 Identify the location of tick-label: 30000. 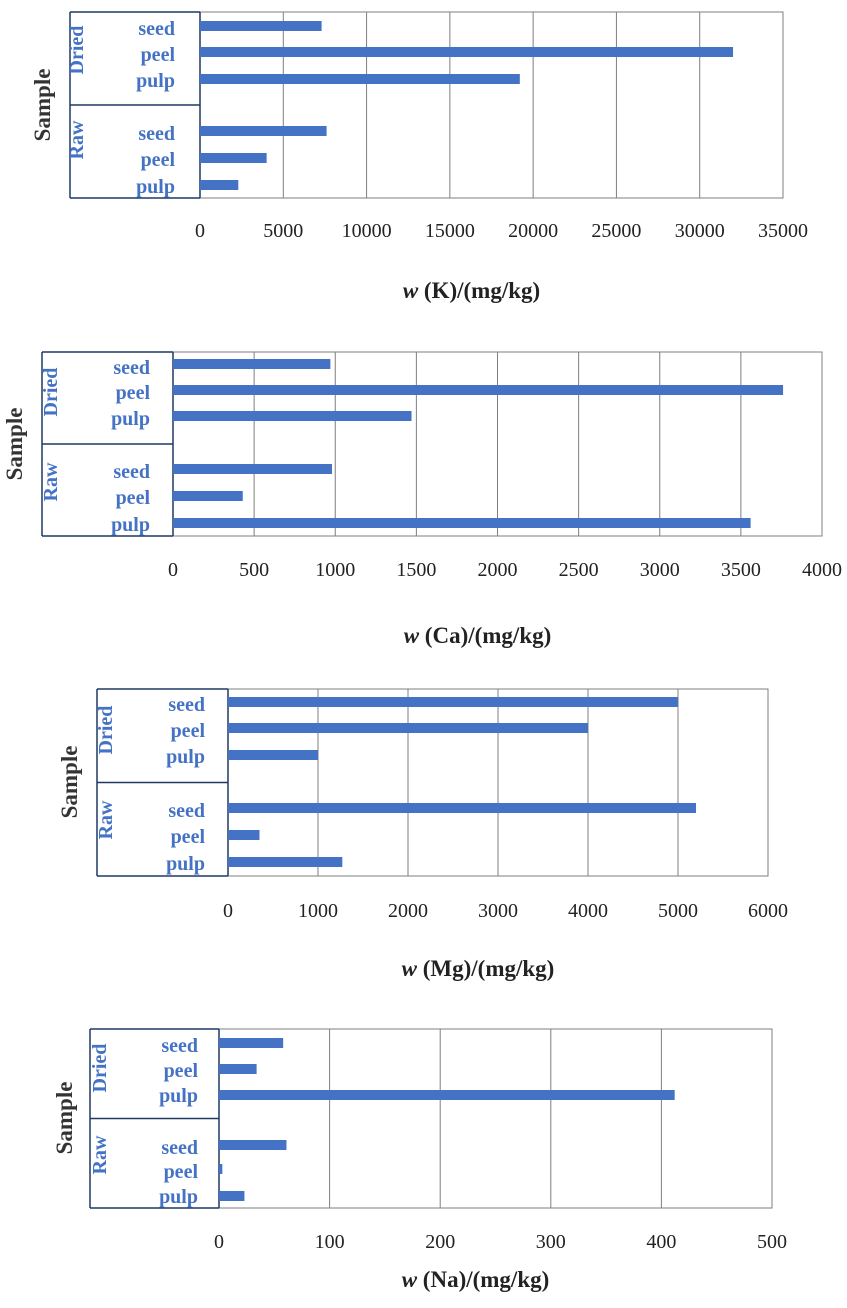
(700, 231).